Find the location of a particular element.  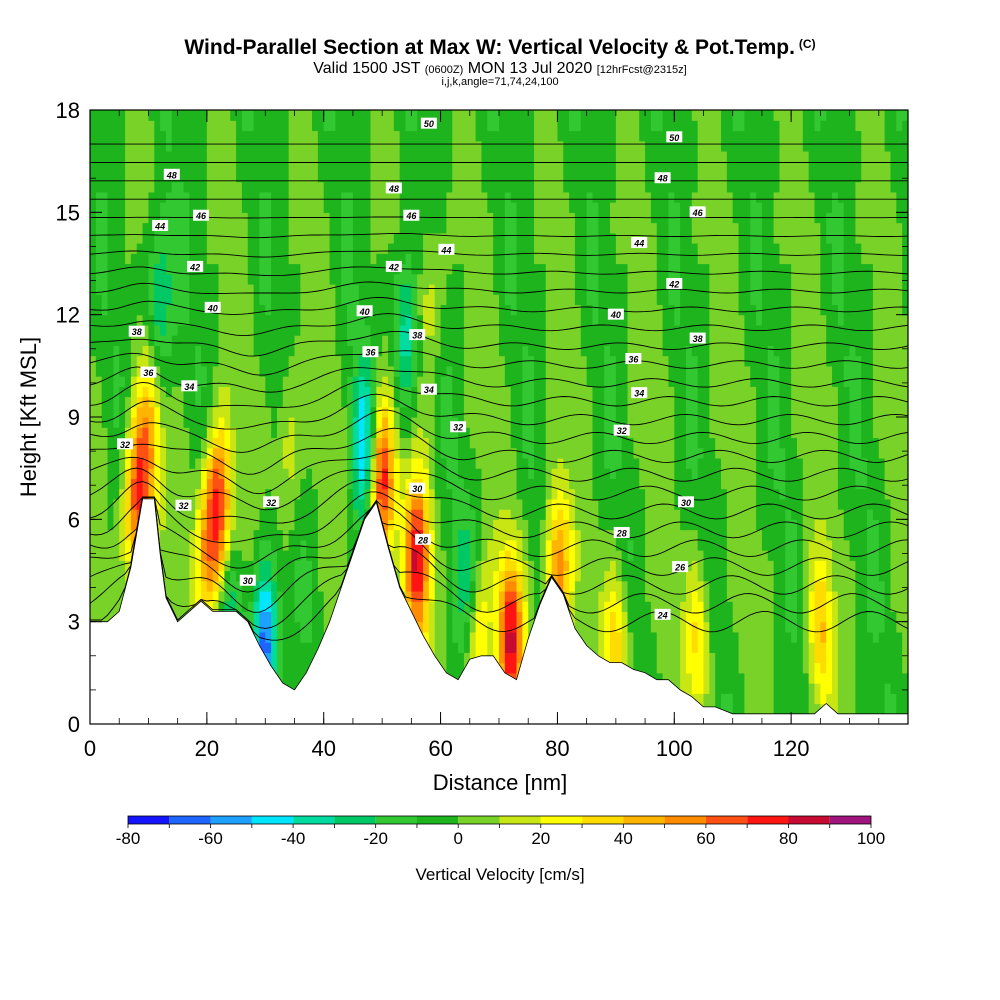

copyright-mark: (C) is located at coordinates (807, 44).